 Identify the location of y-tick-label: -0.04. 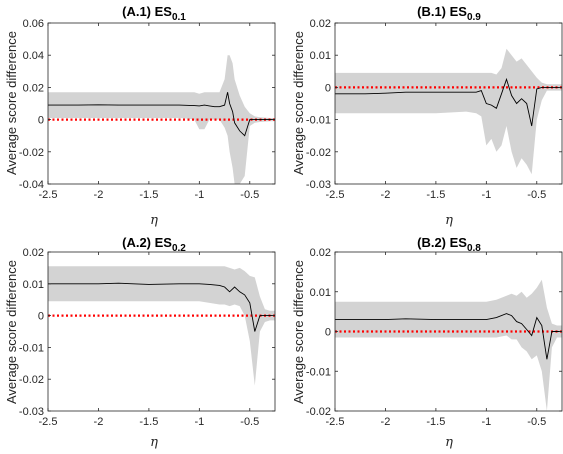
(31, 185).